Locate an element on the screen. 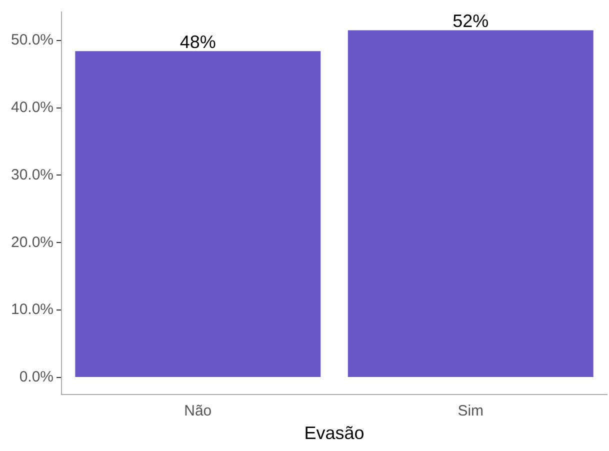 Image resolution: width=609 pixels, height=451 pixels. y-tick-label: 40.0% is located at coordinates (32, 107).